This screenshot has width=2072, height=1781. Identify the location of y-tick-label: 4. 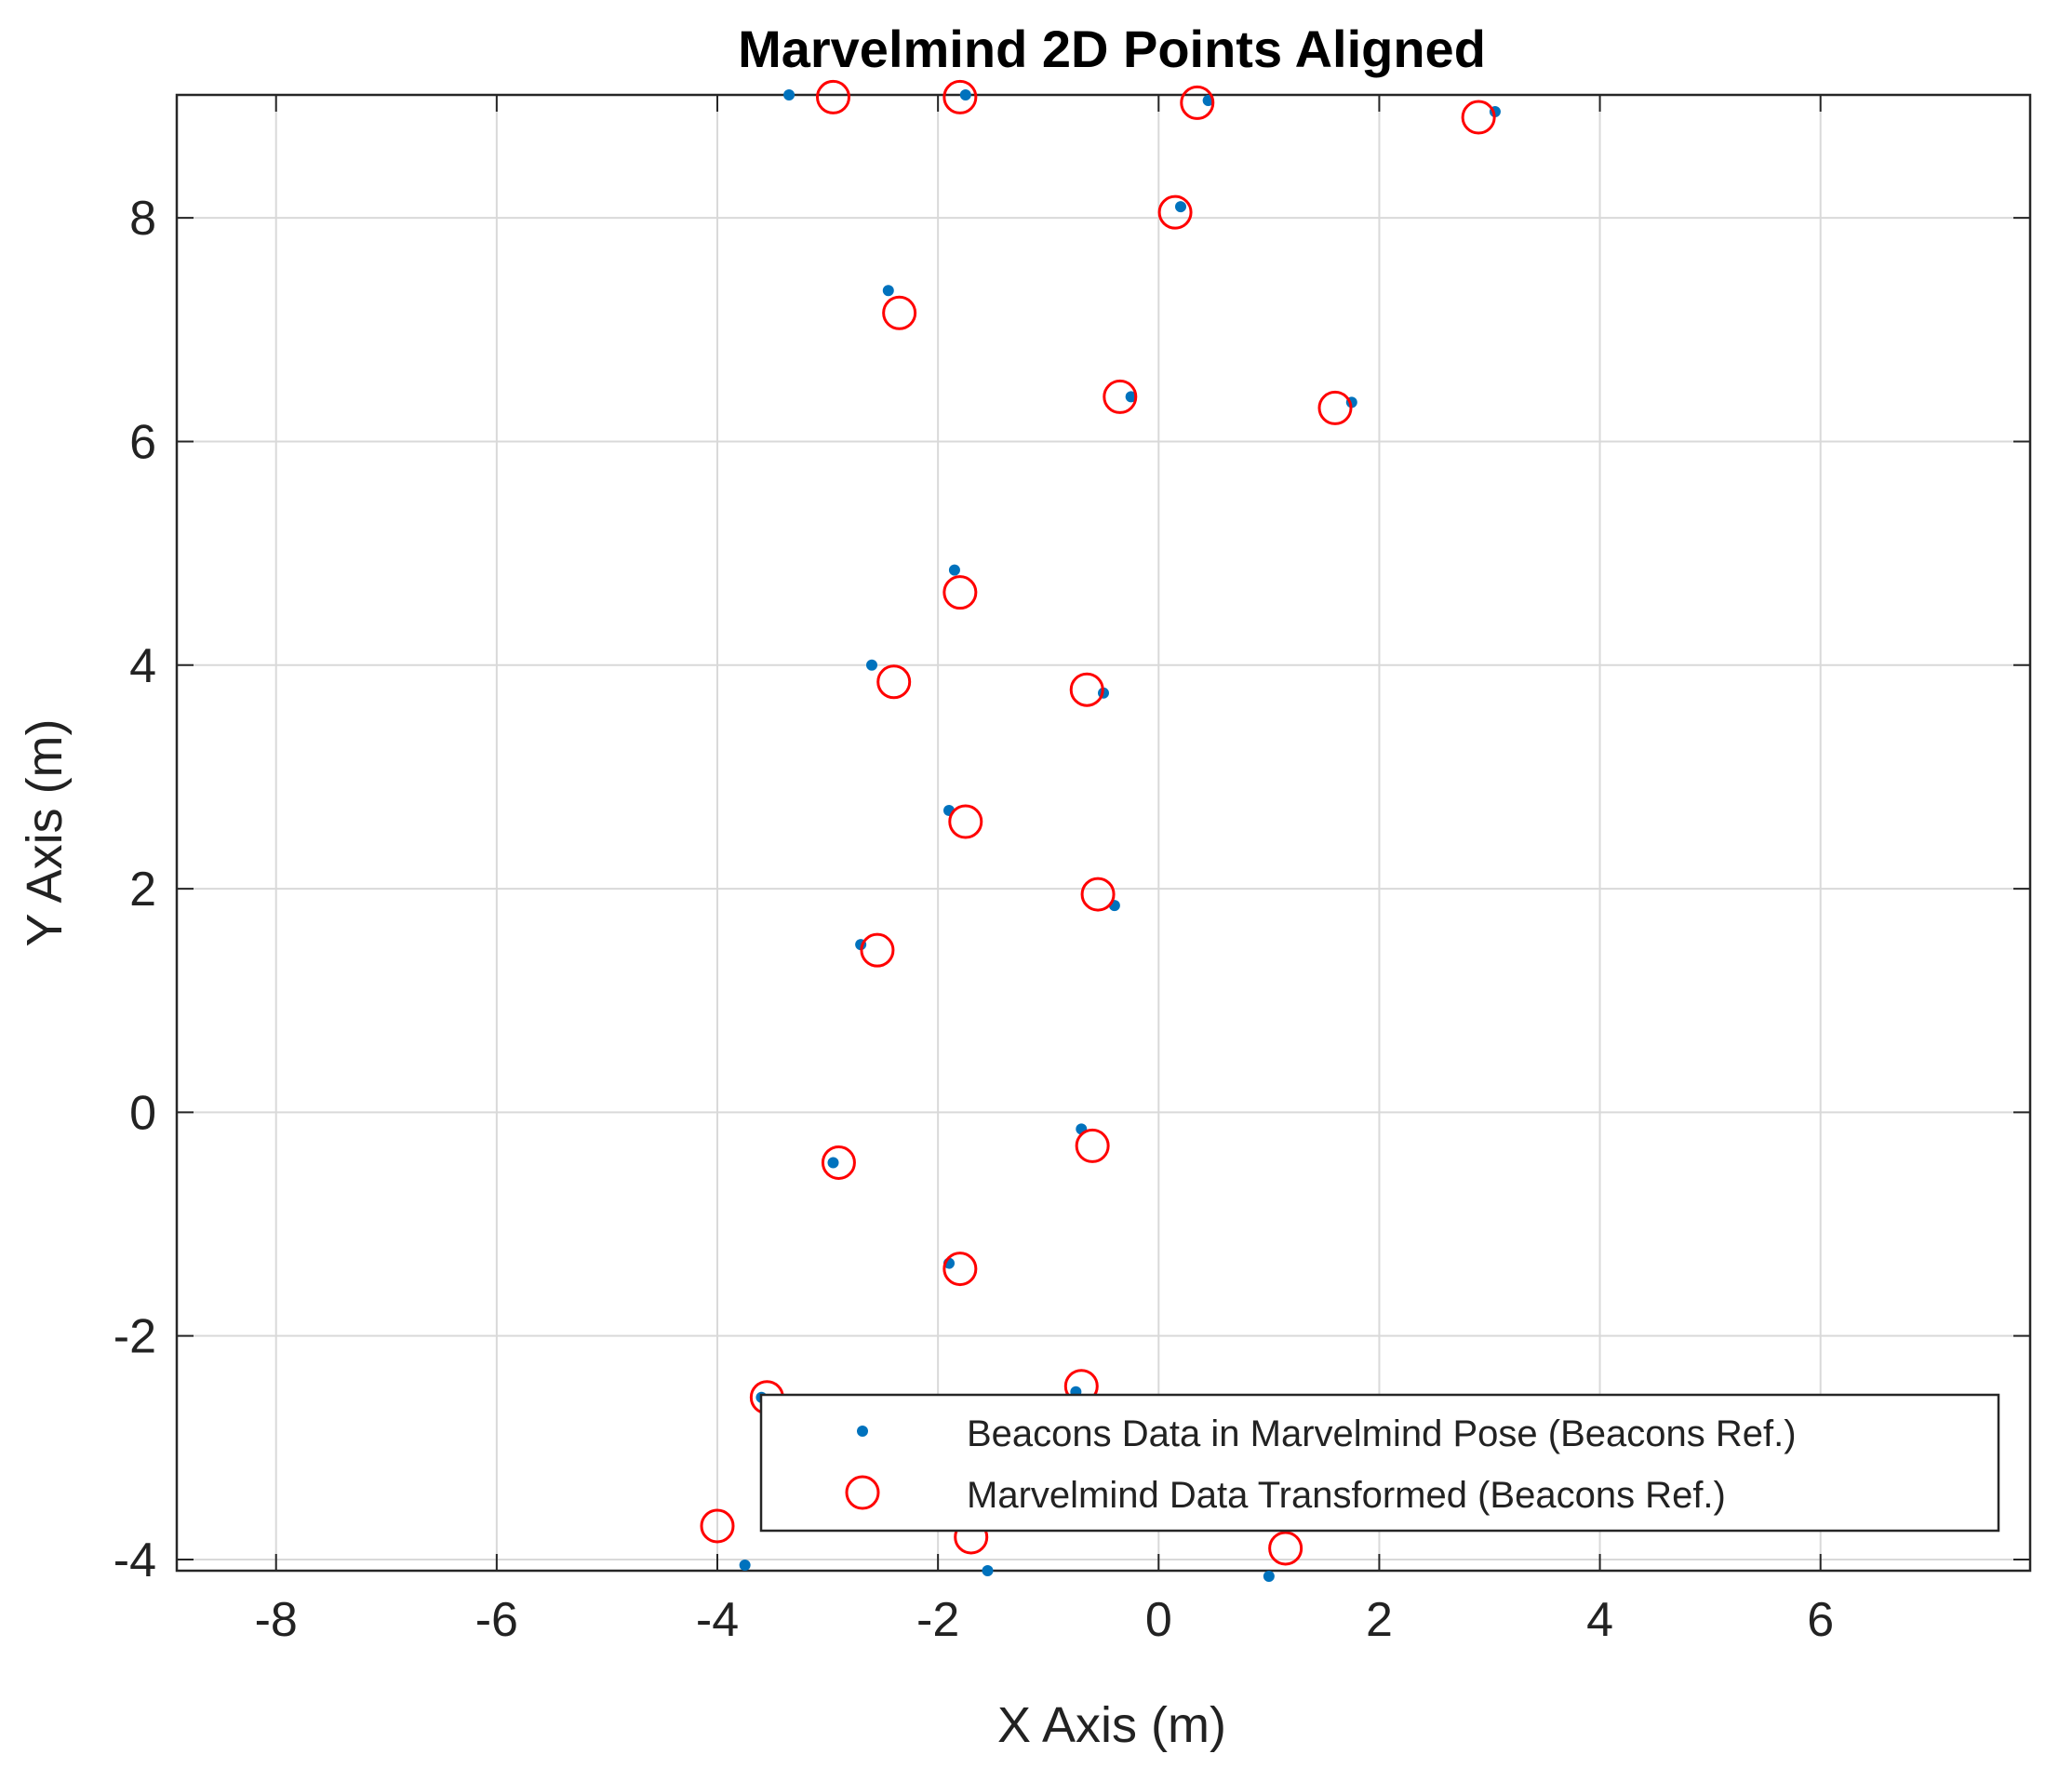
(142, 666).